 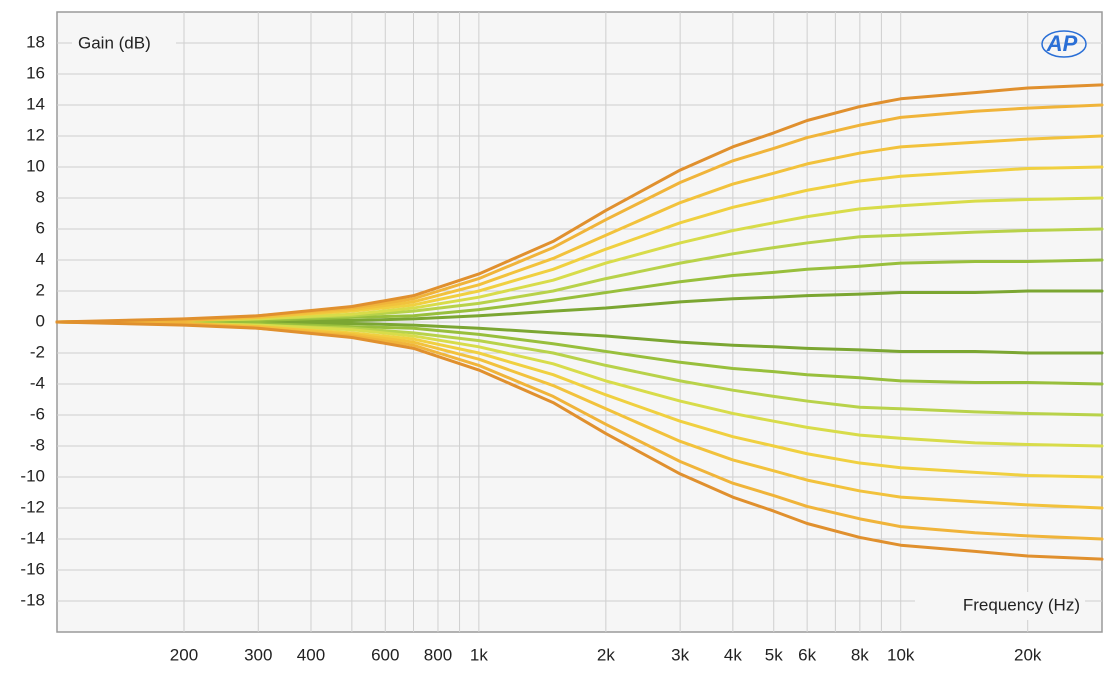 I want to click on x-tick-label: 2k, so click(x=606, y=654).